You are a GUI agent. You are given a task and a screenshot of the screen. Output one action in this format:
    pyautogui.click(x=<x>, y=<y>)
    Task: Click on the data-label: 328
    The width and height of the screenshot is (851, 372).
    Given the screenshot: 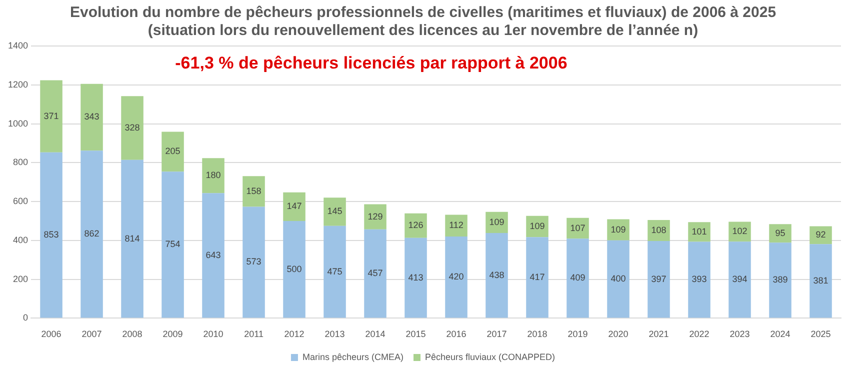 What is the action you would take?
    pyautogui.click(x=132, y=127)
    